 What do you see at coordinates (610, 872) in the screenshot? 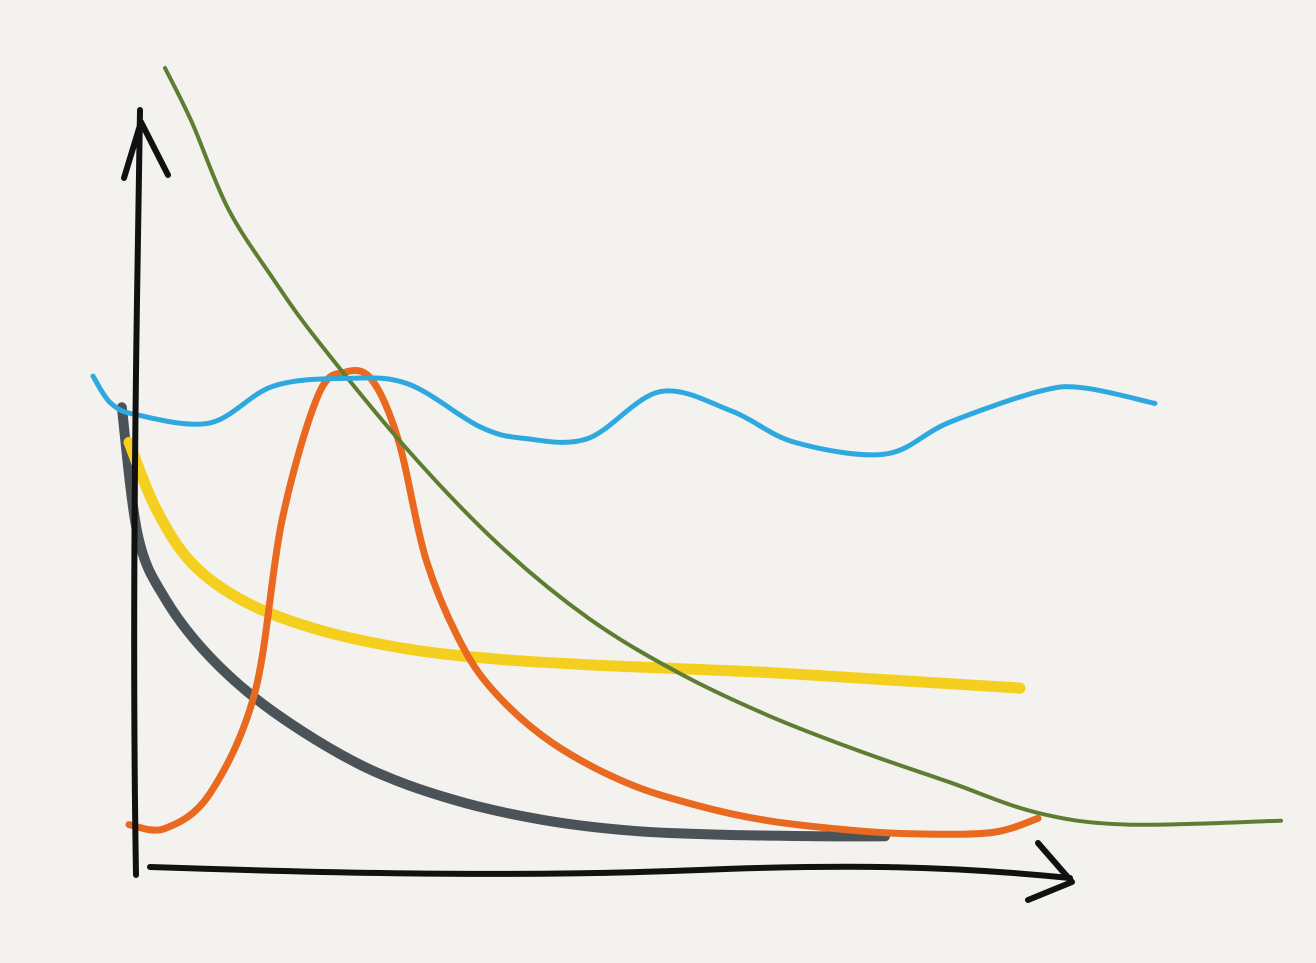
I see `x-axis-line` at bounding box center [610, 872].